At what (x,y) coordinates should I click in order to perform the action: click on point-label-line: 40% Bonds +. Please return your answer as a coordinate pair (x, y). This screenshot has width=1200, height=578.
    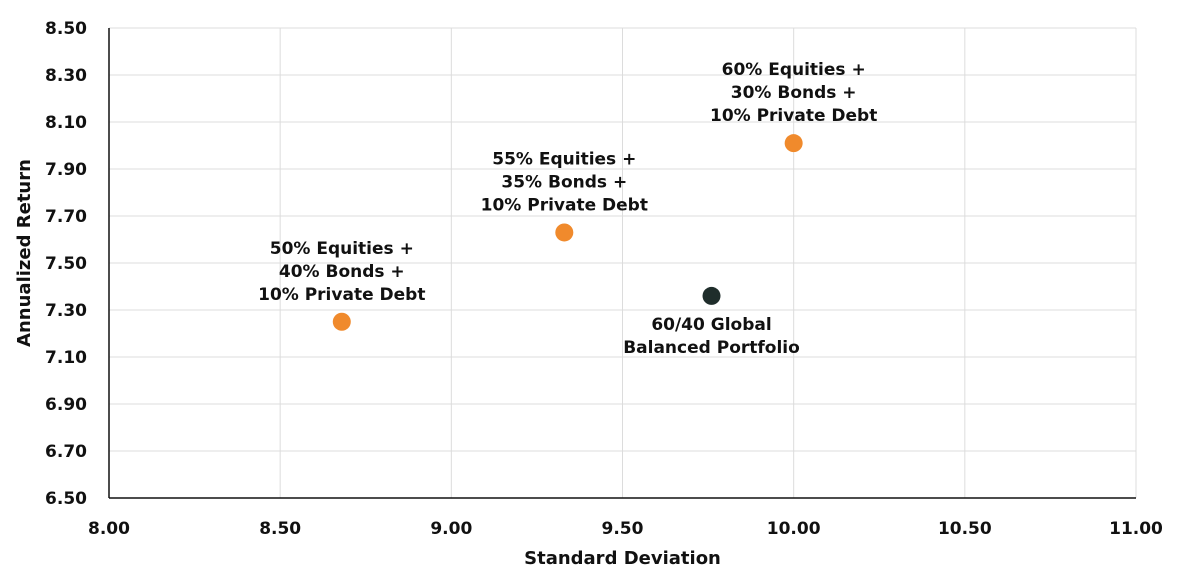
    Looking at the image, I should click on (342, 272).